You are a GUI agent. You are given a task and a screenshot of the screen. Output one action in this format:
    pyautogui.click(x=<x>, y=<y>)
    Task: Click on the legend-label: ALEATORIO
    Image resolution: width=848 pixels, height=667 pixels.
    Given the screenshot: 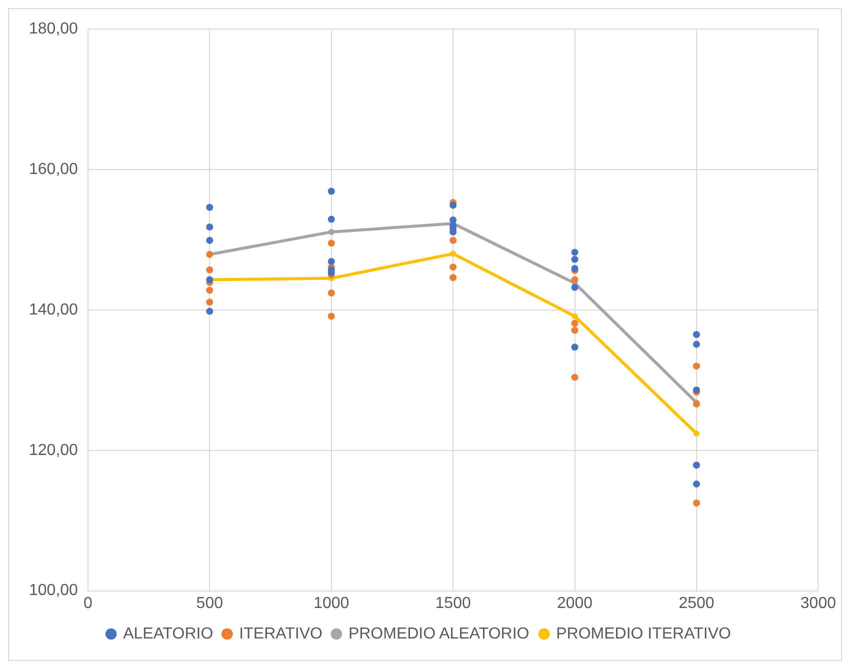 What is the action you would take?
    pyautogui.click(x=168, y=633)
    